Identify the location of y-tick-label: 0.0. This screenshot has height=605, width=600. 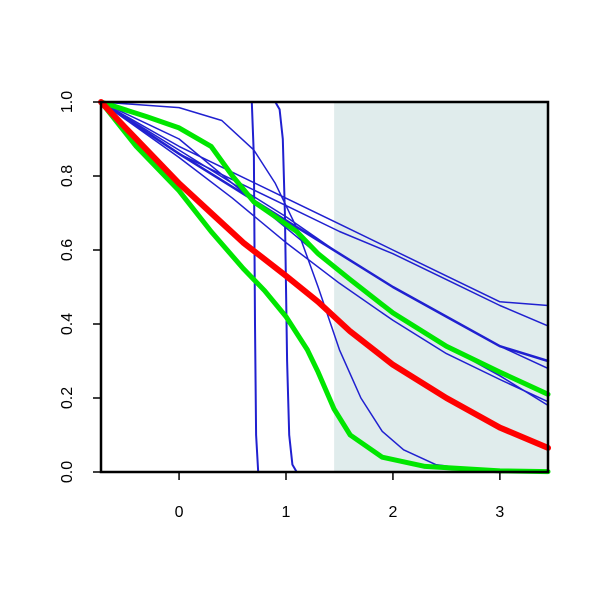
(67, 472).